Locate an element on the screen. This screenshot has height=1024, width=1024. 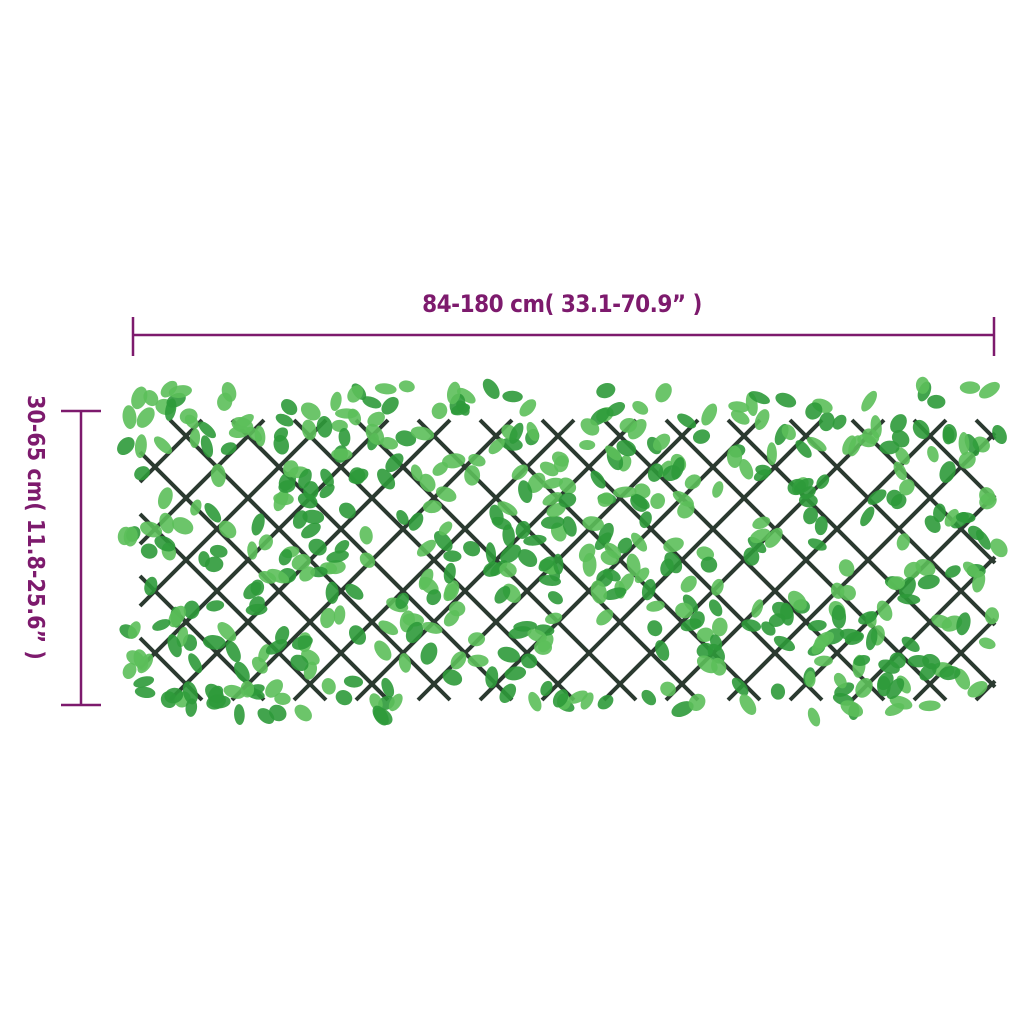
height-dimension-label: 30-65 cm( 11.8-25.6” ) is located at coordinates (35, 527).